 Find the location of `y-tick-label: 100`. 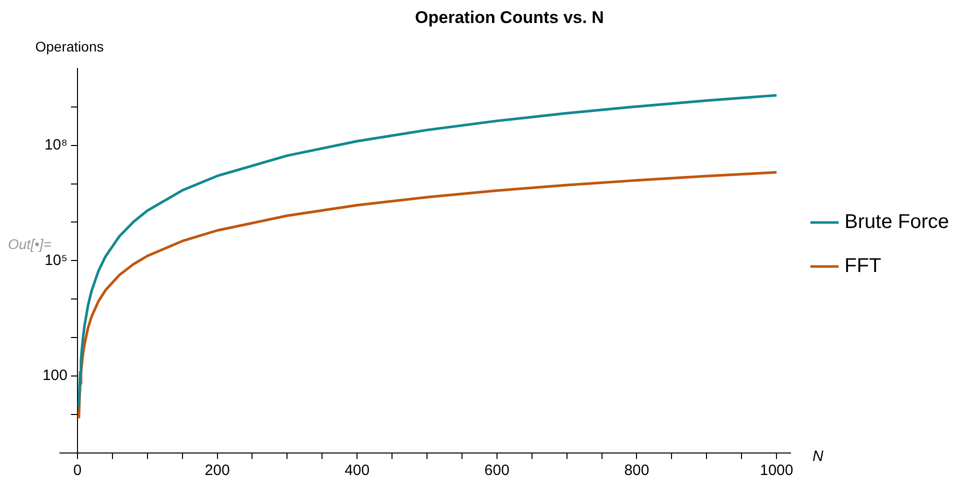

y-tick-label: 100 is located at coordinates (55, 375).